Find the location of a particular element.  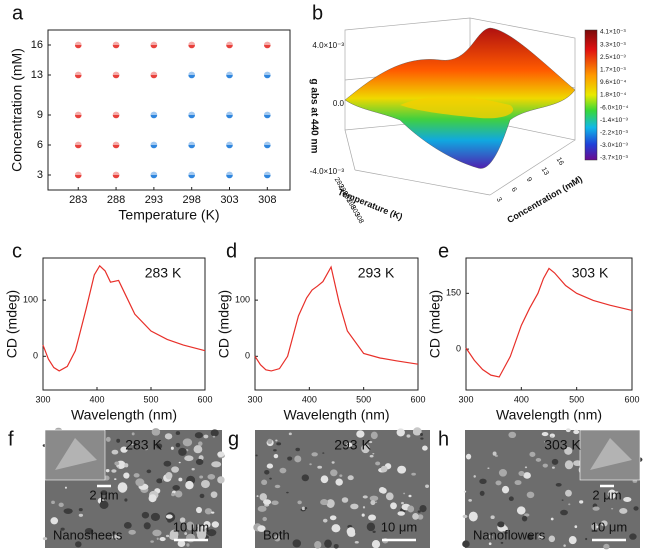

temperature-label: 293 K is located at coordinates (352, 445).